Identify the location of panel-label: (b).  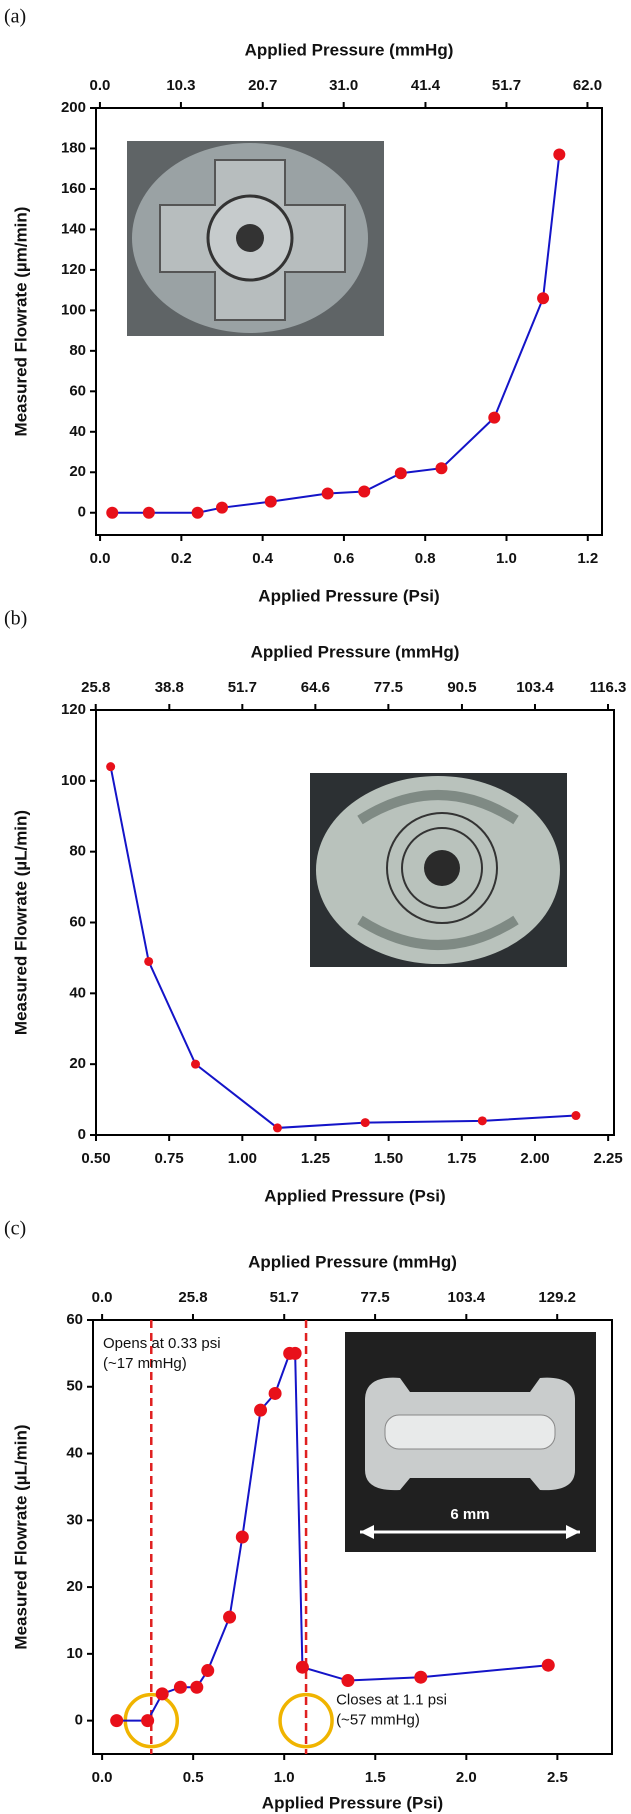
(15, 619).